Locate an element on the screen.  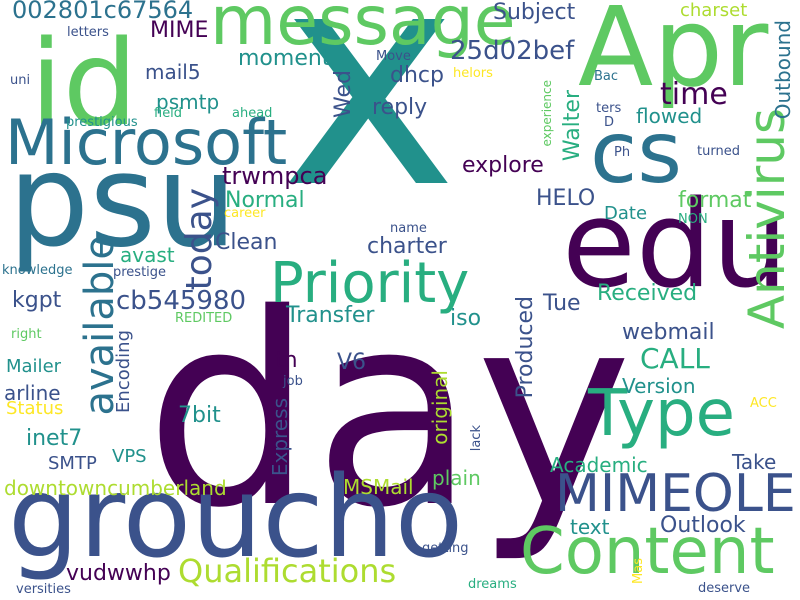
word: REDITED is located at coordinates (204, 318).